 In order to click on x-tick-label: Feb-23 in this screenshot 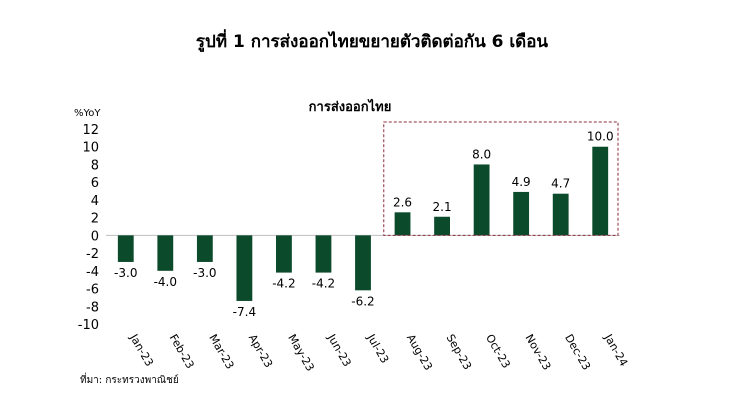, I will do `click(182, 351)`.